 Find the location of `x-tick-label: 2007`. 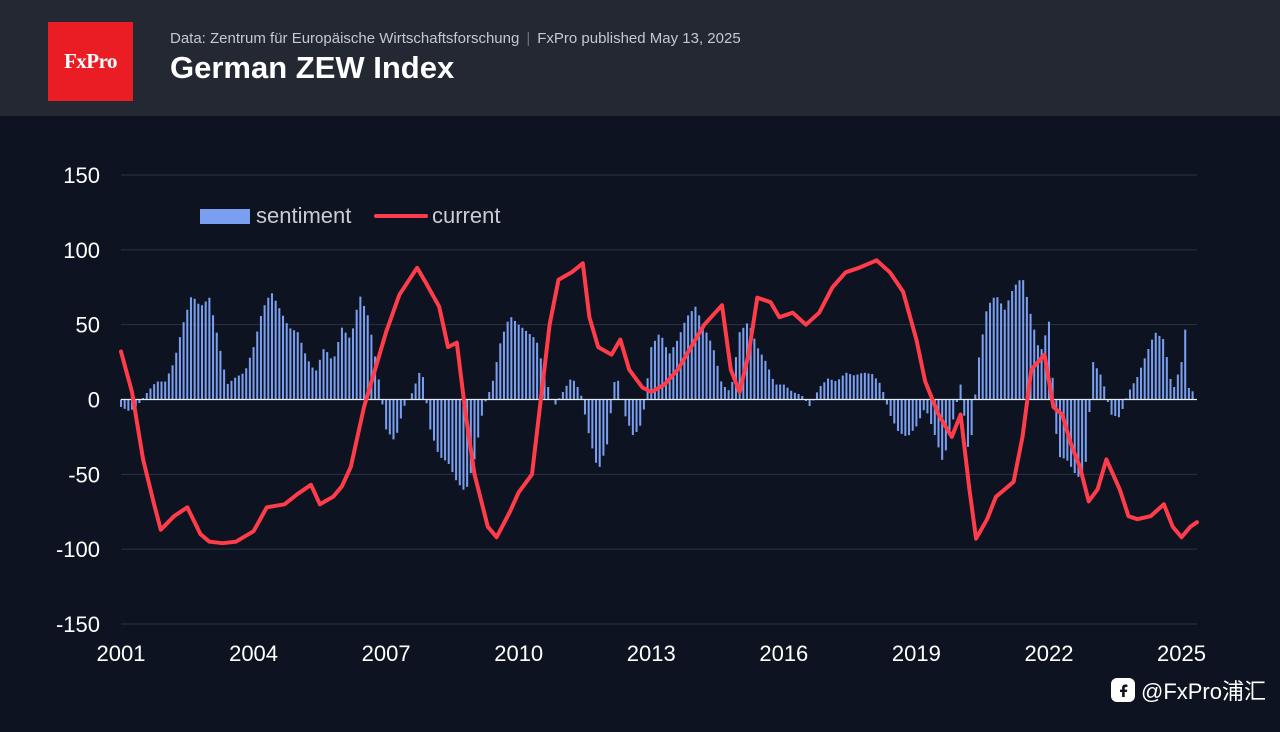

x-tick-label: 2007 is located at coordinates (386, 653).